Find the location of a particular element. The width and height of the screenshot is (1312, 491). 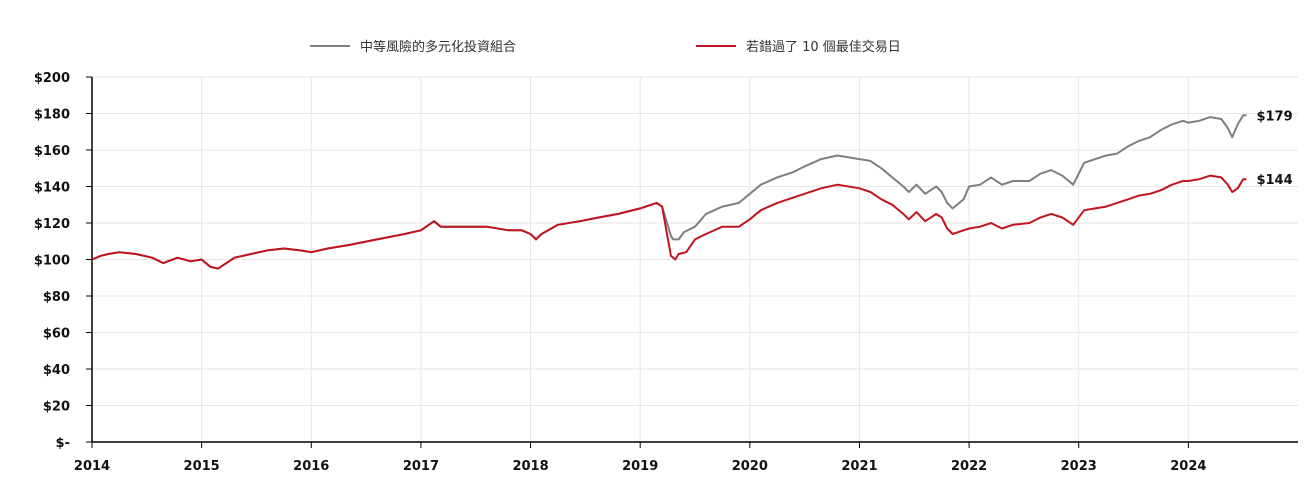

y-tick-label: $40 is located at coordinates (56, 370).